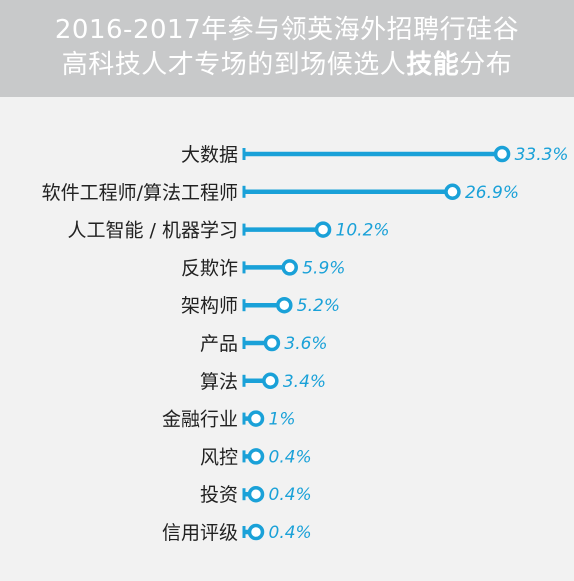  I want to click on chart-row: 信用评级 0.4%, so click(237, 533).